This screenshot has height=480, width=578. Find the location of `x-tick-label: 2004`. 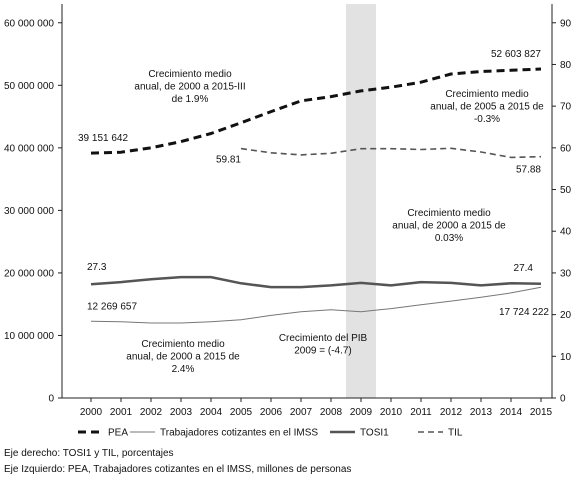

x-tick-label: 2004 is located at coordinates (211, 412).